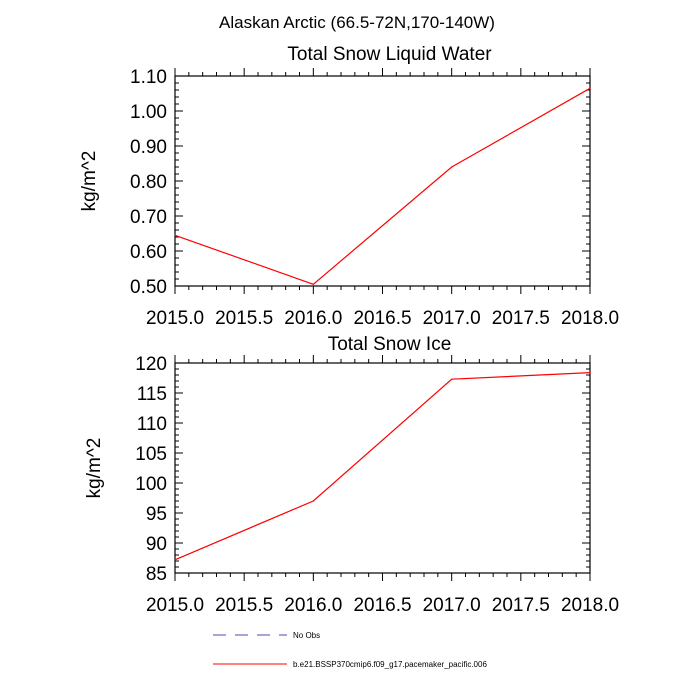 This screenshot has height=700, width=700. Describe the element at coordinates (306, 635) in the screenshot. I see `legend-label: No Obs` at that location.